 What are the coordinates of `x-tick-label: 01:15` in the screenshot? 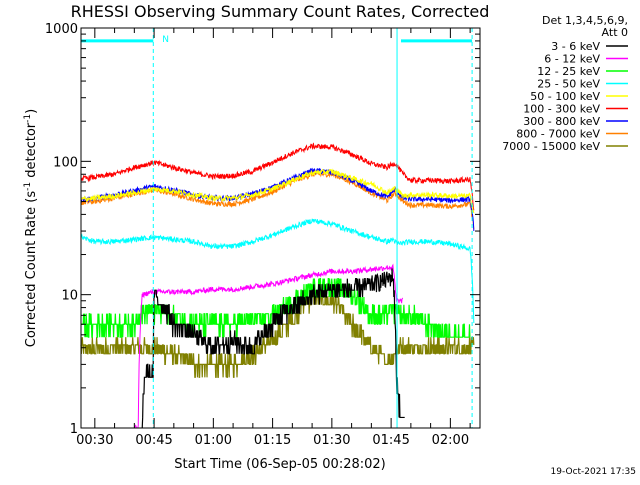 It's located at (272, 440).